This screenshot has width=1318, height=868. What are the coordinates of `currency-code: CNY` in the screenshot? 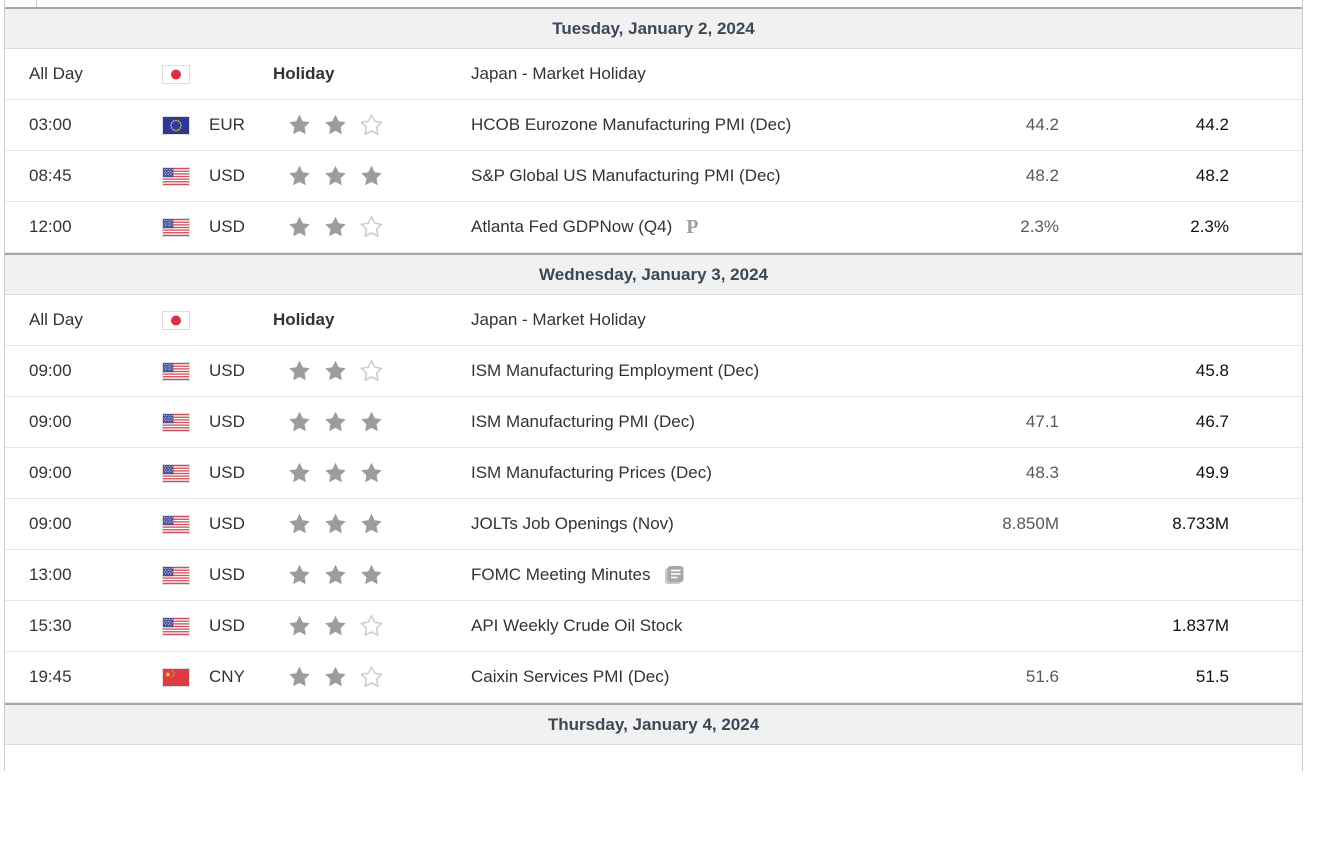 It's located at (227, 676).